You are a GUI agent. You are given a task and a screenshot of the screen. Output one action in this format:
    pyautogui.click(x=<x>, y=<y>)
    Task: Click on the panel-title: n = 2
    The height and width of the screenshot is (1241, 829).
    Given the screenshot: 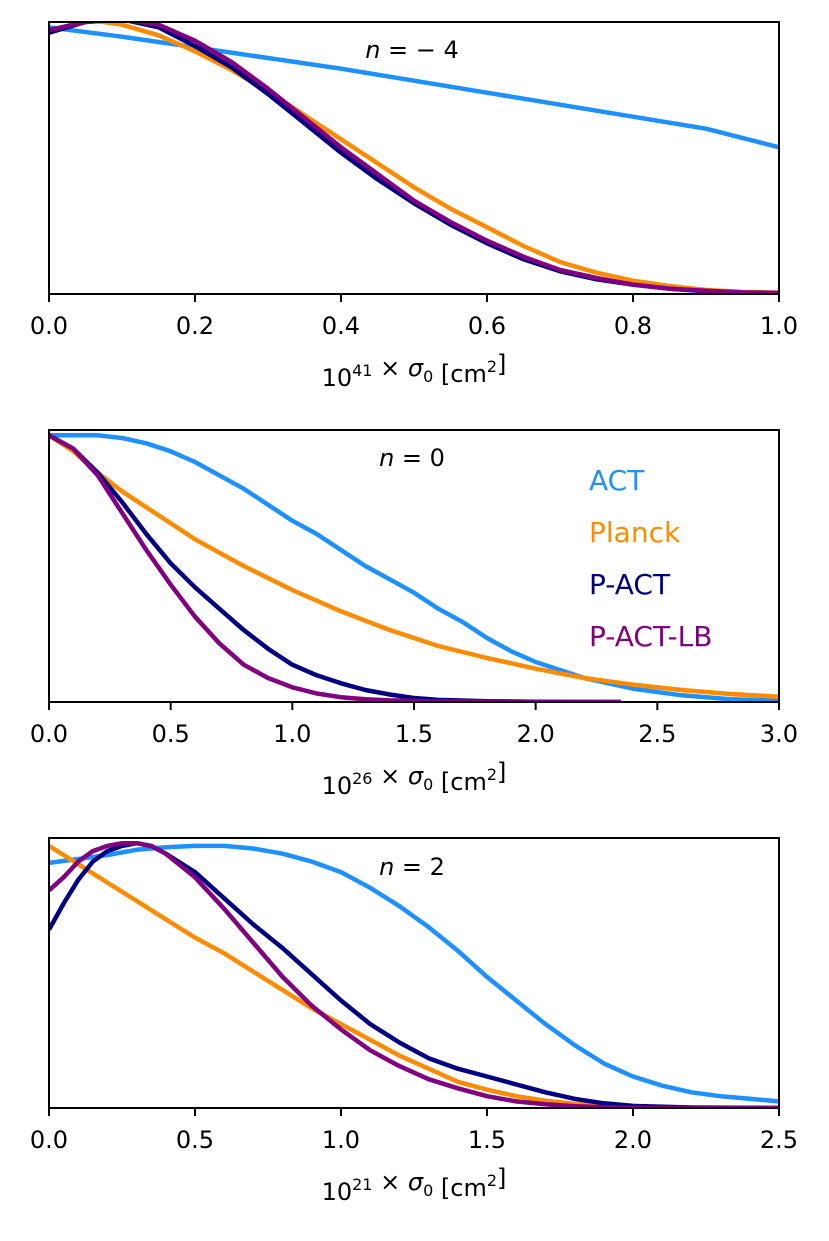 What is the action you would take?
    pyautogui.click(x=412, y=867)
    